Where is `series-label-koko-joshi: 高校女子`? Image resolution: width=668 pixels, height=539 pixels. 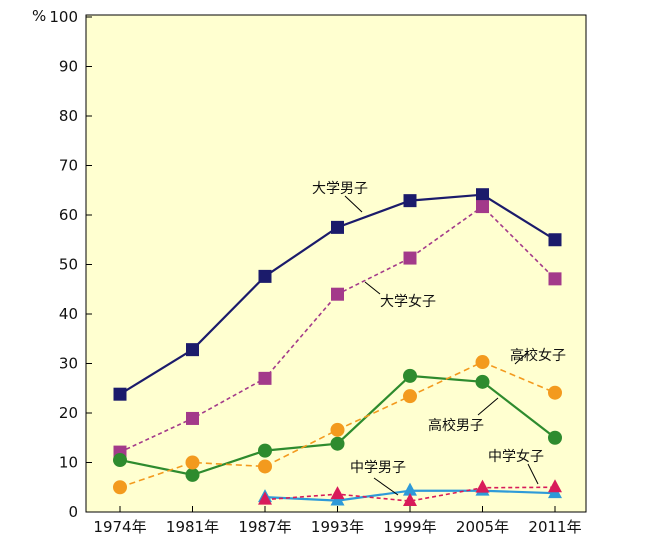 series-label-koko-joshi: 高校女子 is located at coordinates (538, 355).